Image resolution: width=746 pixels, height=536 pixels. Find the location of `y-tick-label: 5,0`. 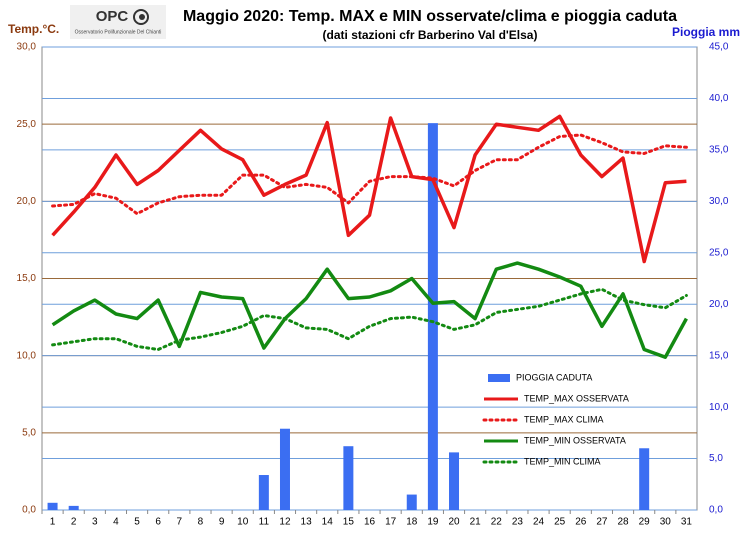

y-tick-label: 5,0 is located at coordinates (29, 432).